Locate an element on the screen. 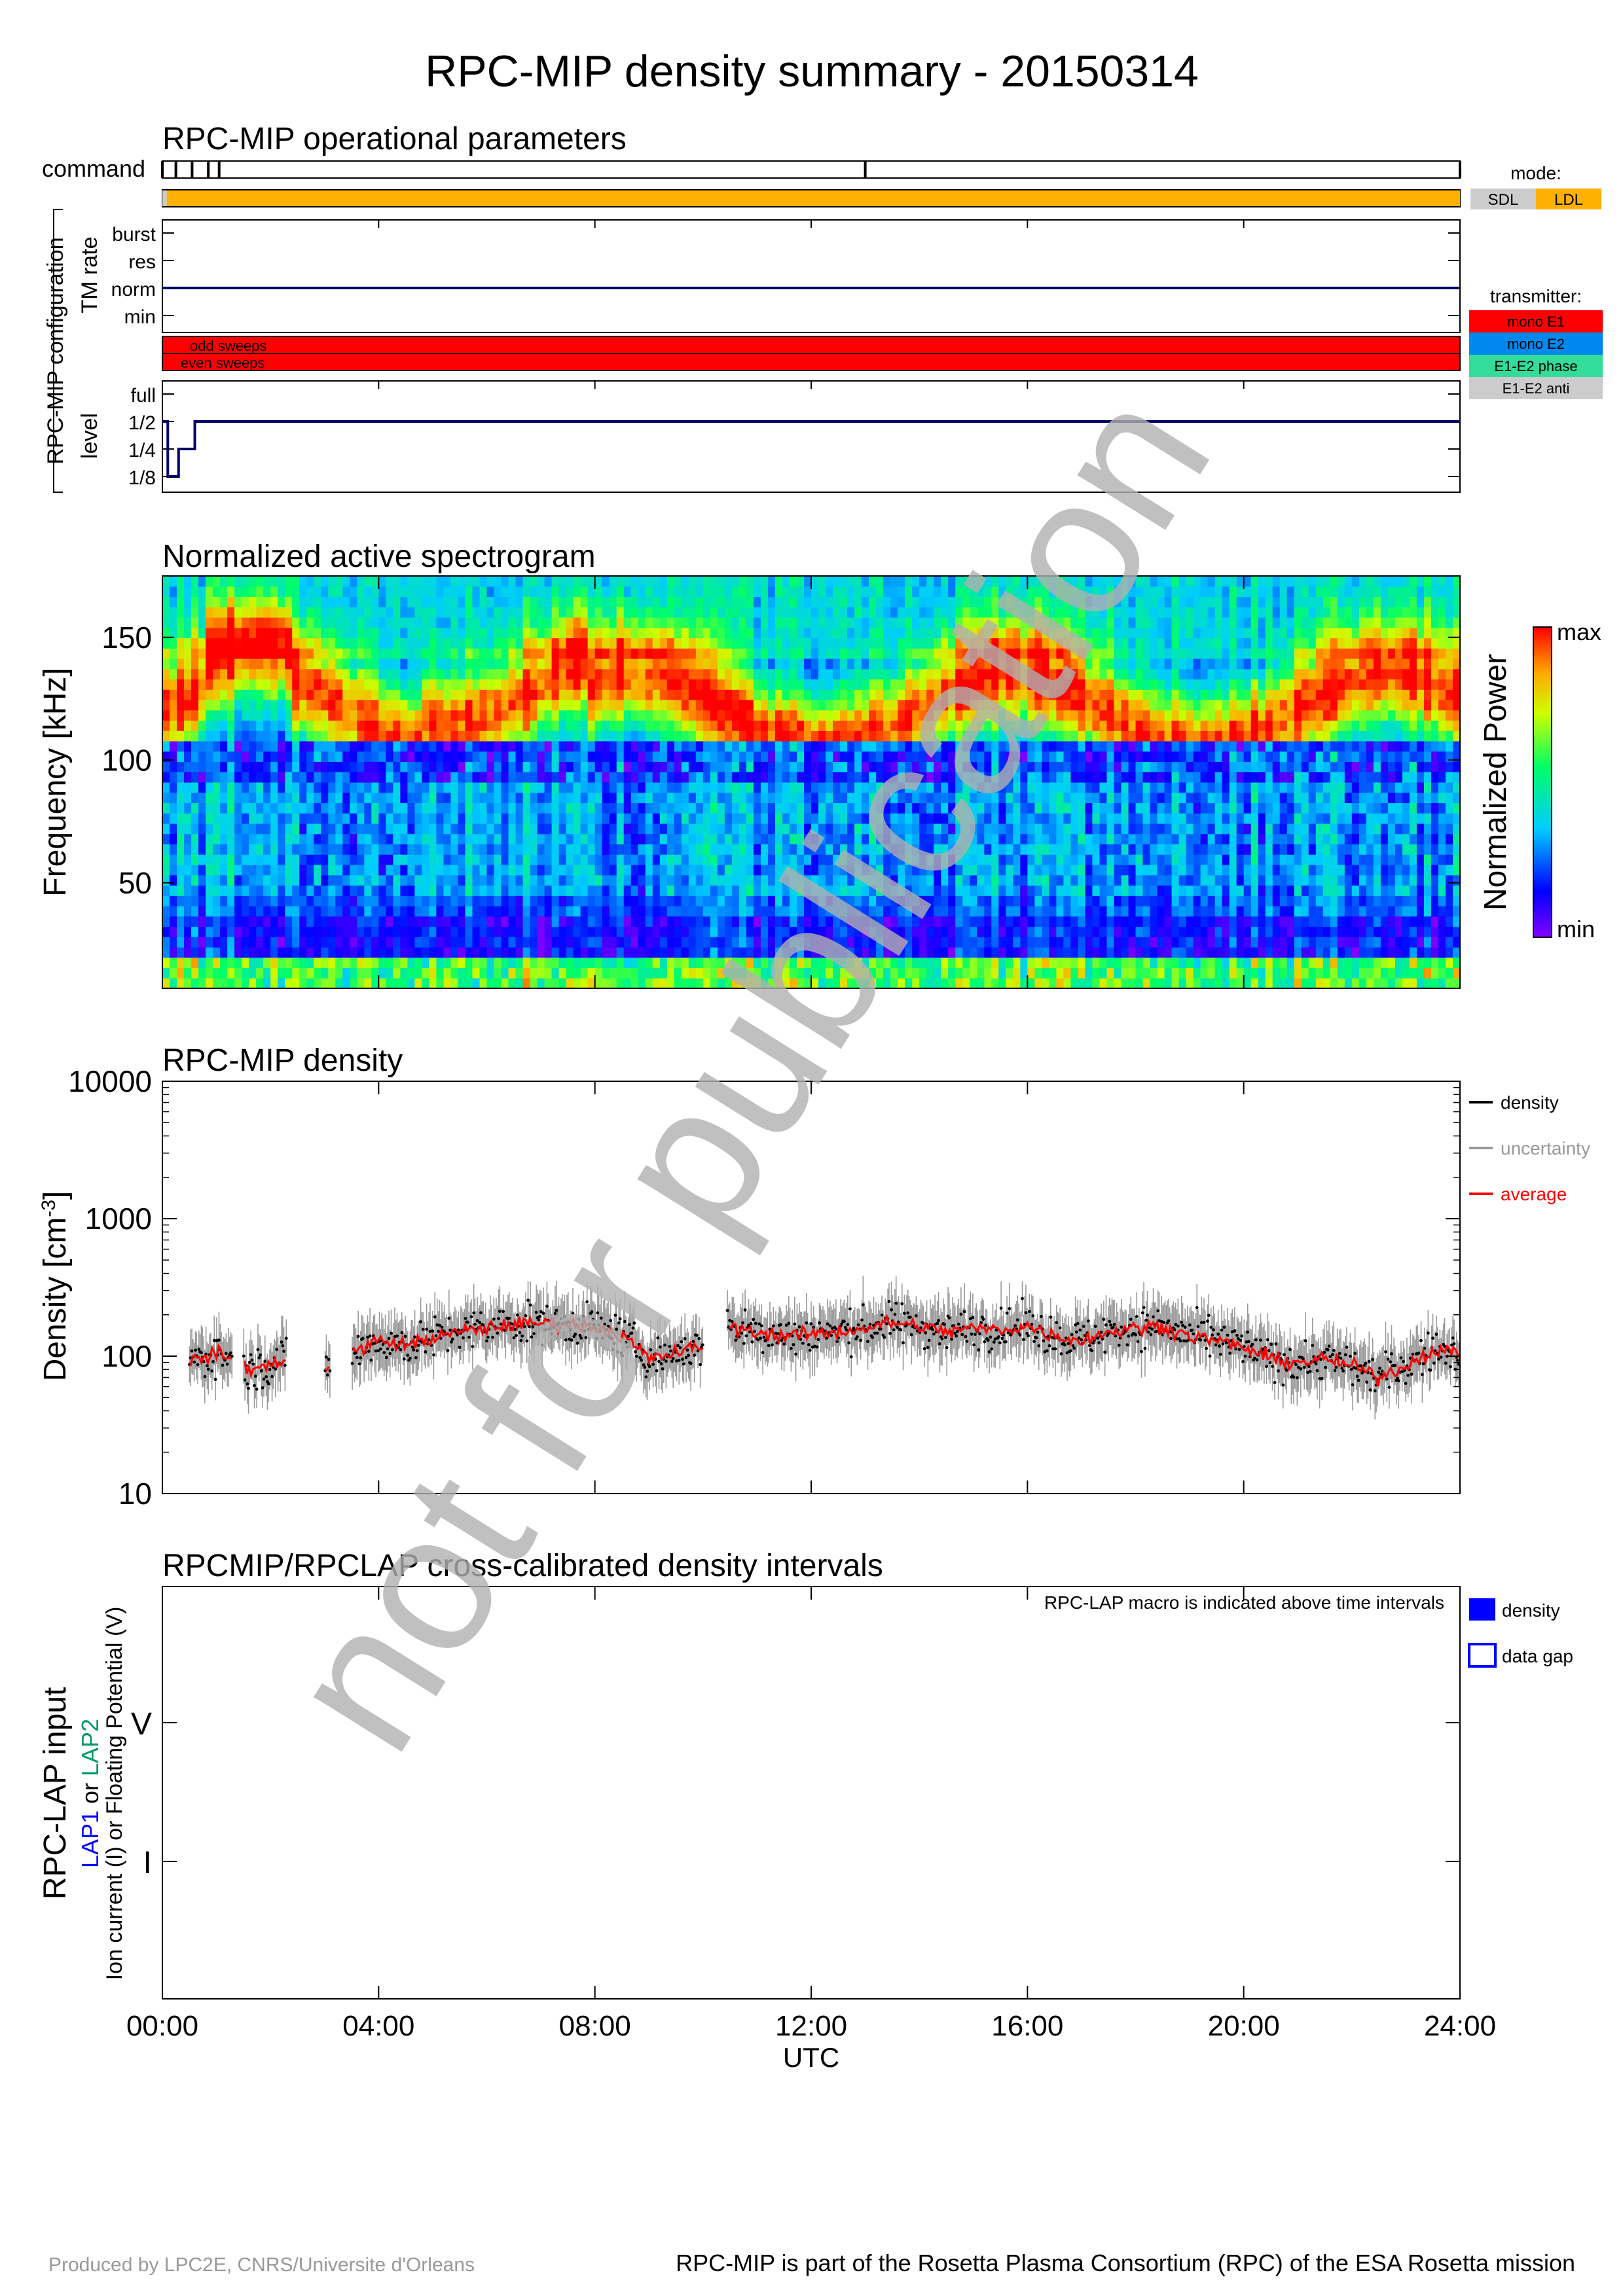 The height and width of the screenshot is (2296, 1623). figure-title: RPC-MIP density summary - 20150314 is located at coordinates (812, 71).